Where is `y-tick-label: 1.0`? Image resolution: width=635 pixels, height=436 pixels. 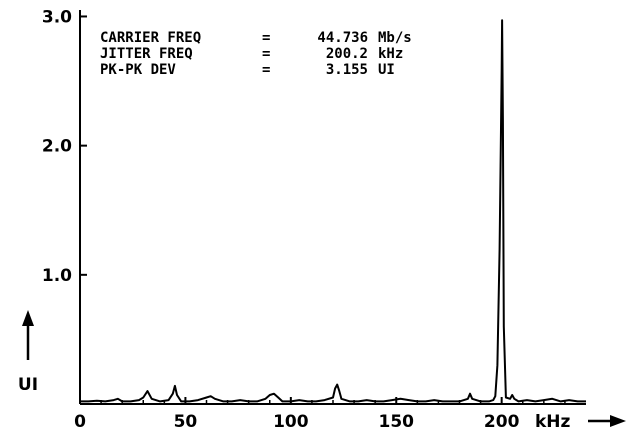
y-tick-label: 1.0 is located at coordinates (57, 276).